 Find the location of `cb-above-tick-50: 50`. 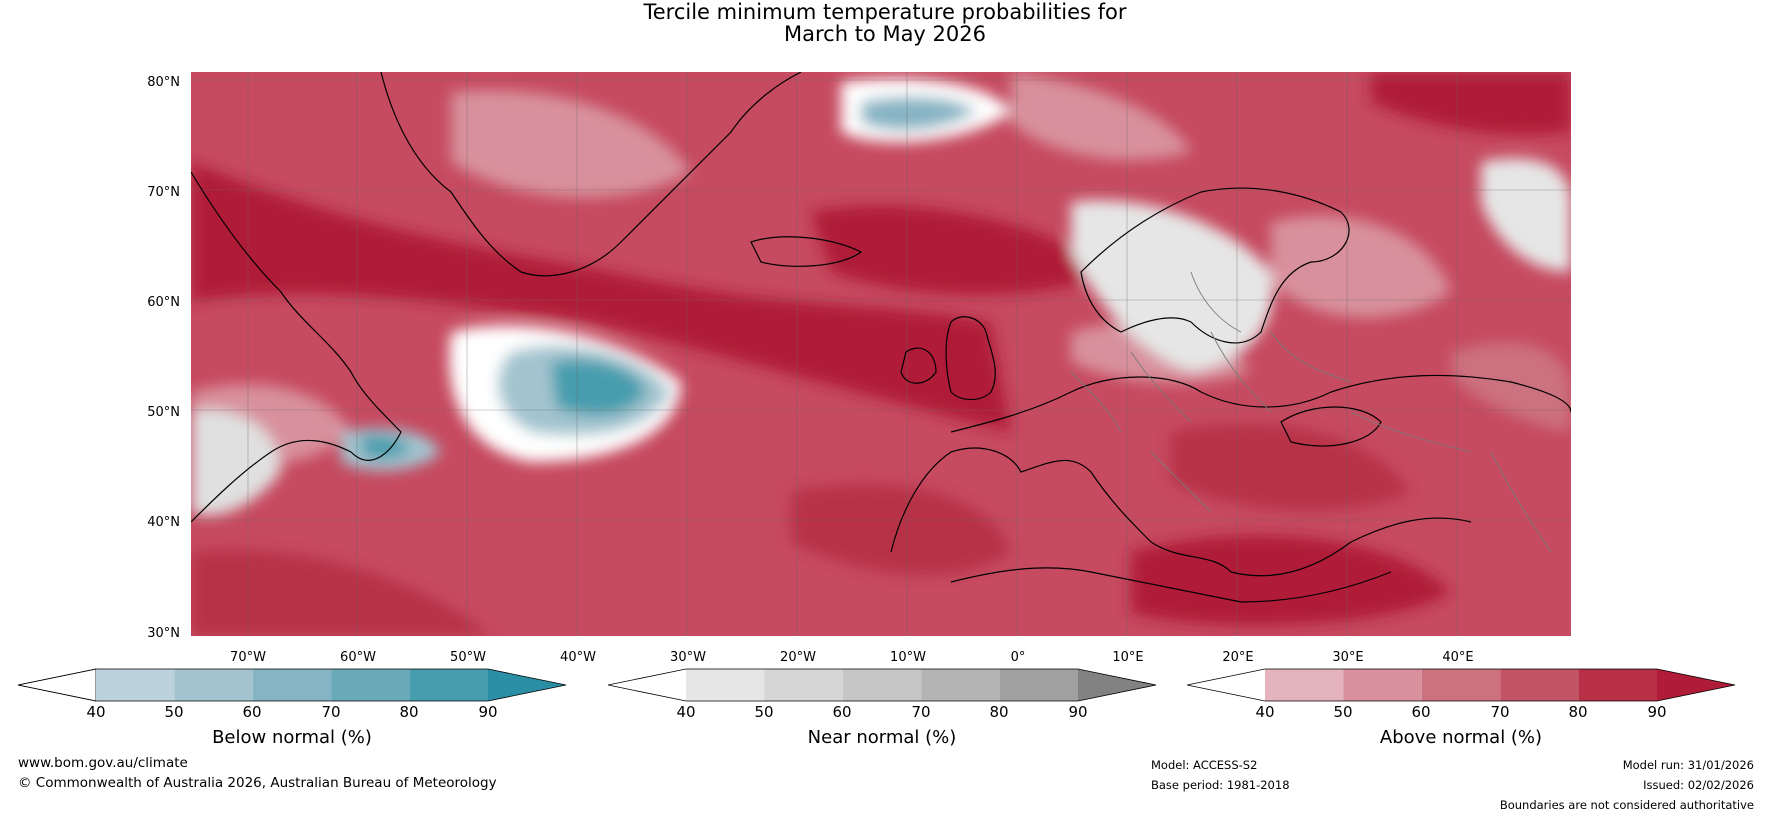

cb-above-tick-50: 50 is located at coordinates (1343, 712).